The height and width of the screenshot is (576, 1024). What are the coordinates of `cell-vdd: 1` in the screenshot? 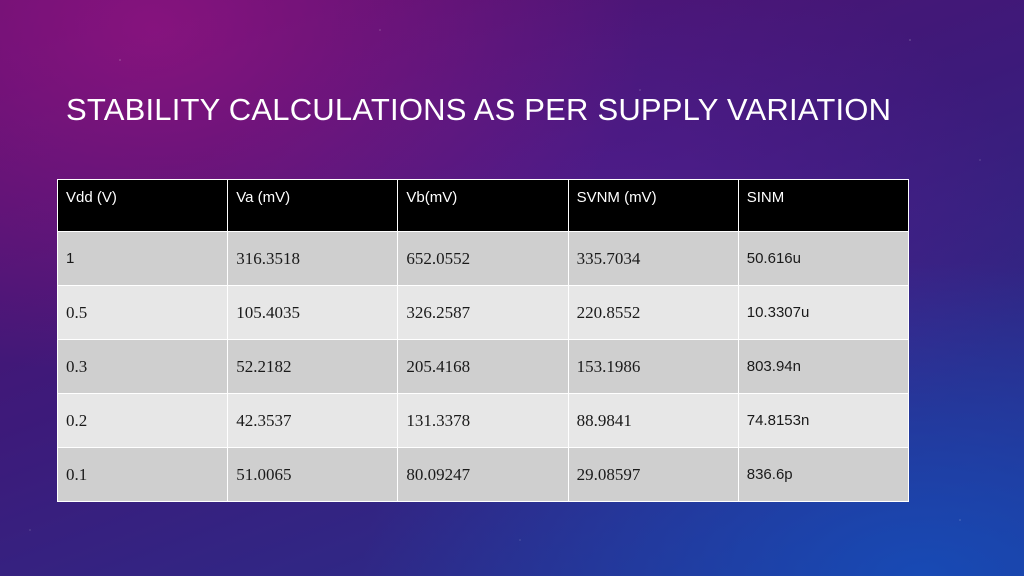 It's located at (142, 258).